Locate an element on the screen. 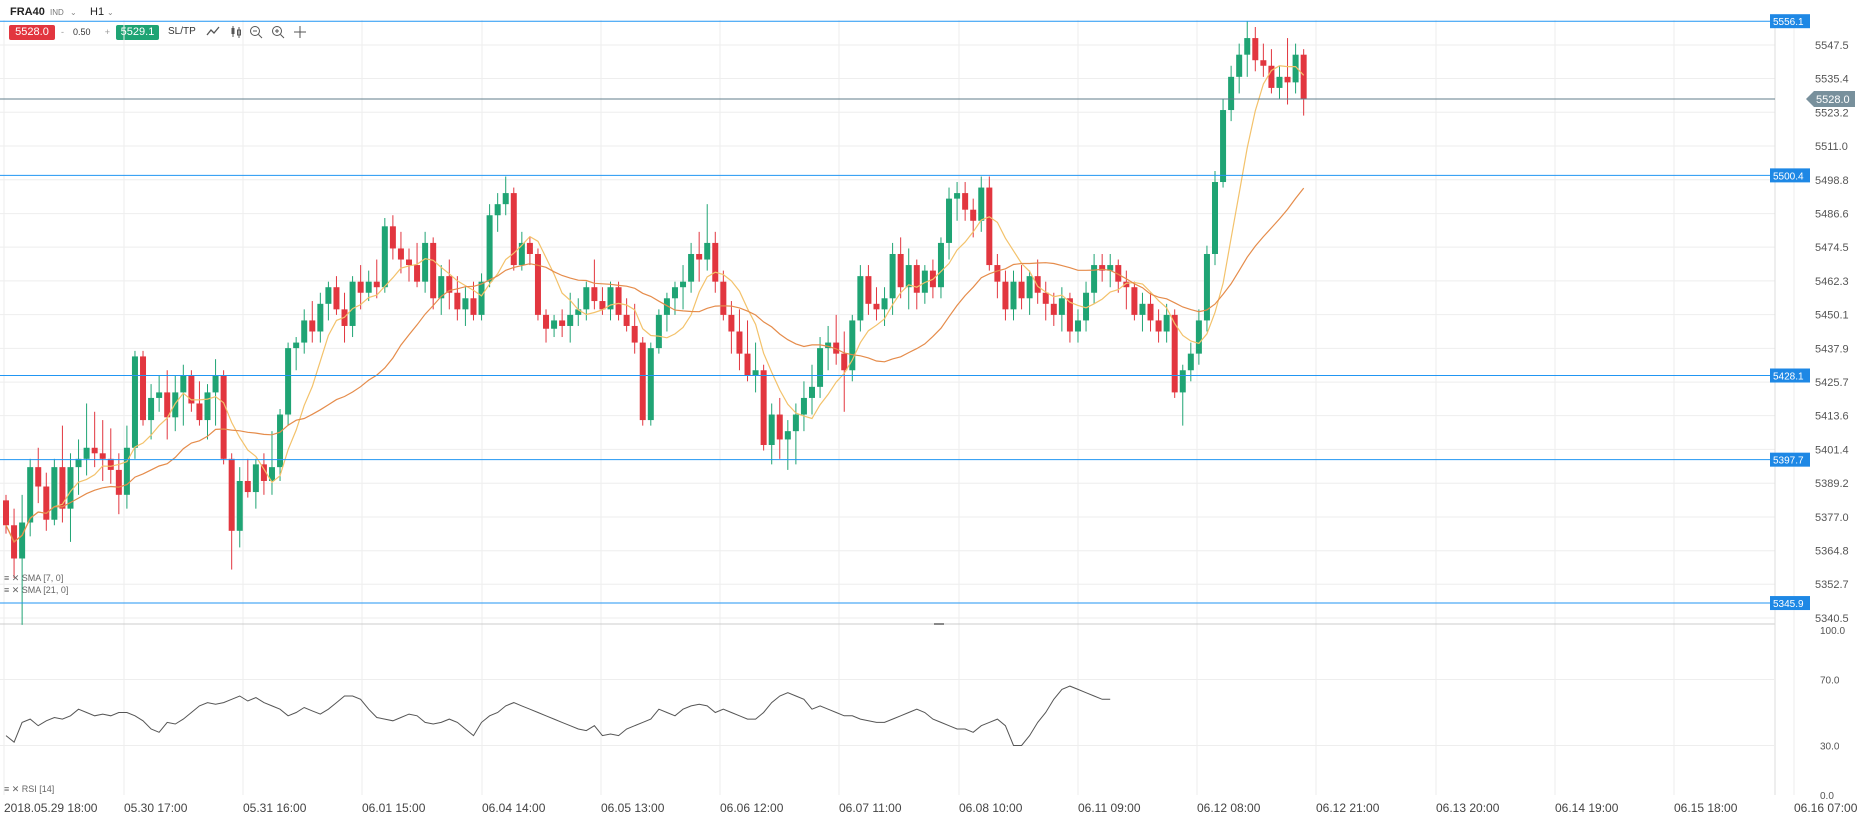 The image size is (1863, 817). y-tick-label: 5498.8 is located at coordinates (1832, 181).